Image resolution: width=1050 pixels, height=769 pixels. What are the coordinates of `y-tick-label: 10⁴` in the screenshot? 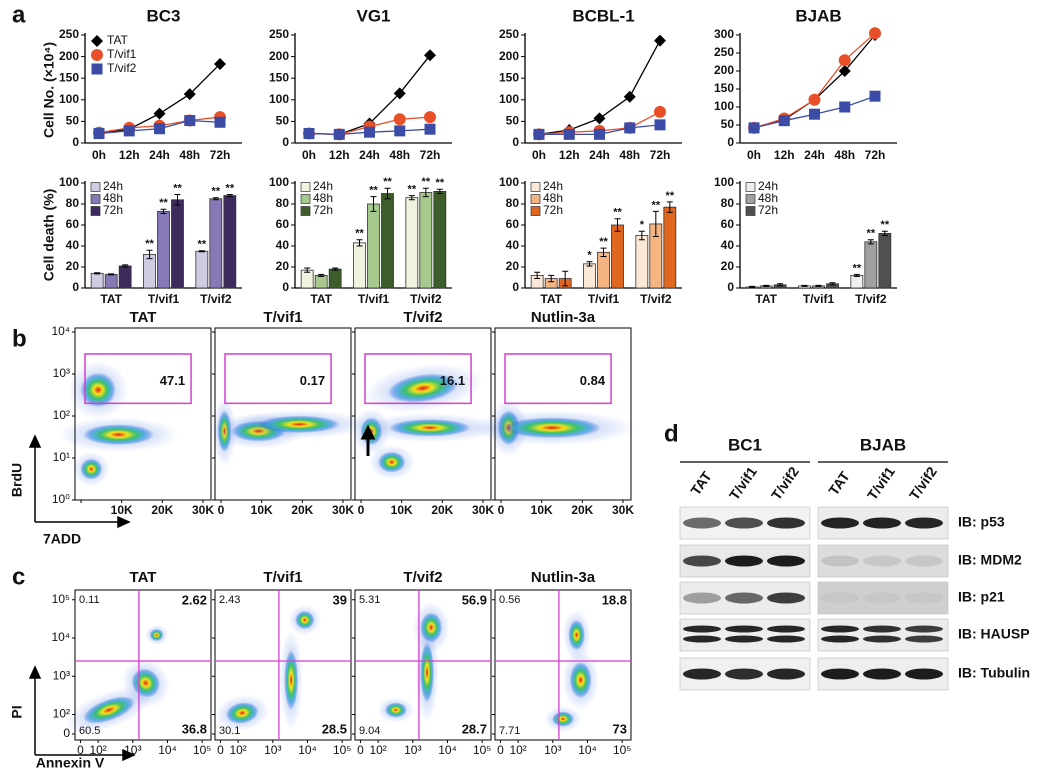 It's located at (60, 331).